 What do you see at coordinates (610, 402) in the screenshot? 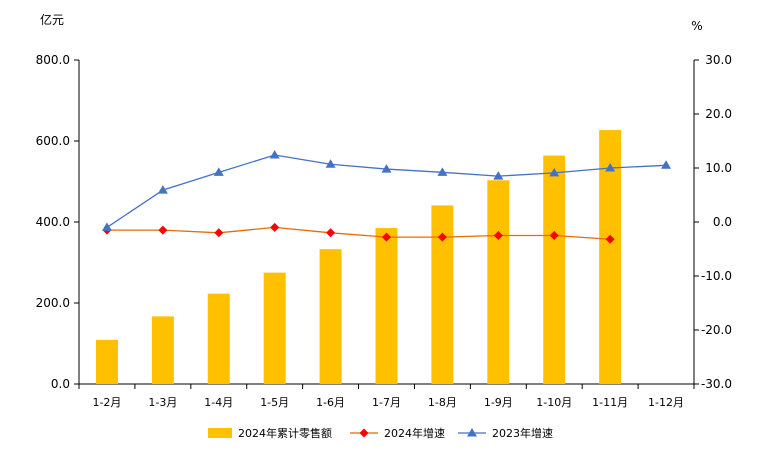
I see `x-tick-label: 1-11月` at bounding box center [610, 402].